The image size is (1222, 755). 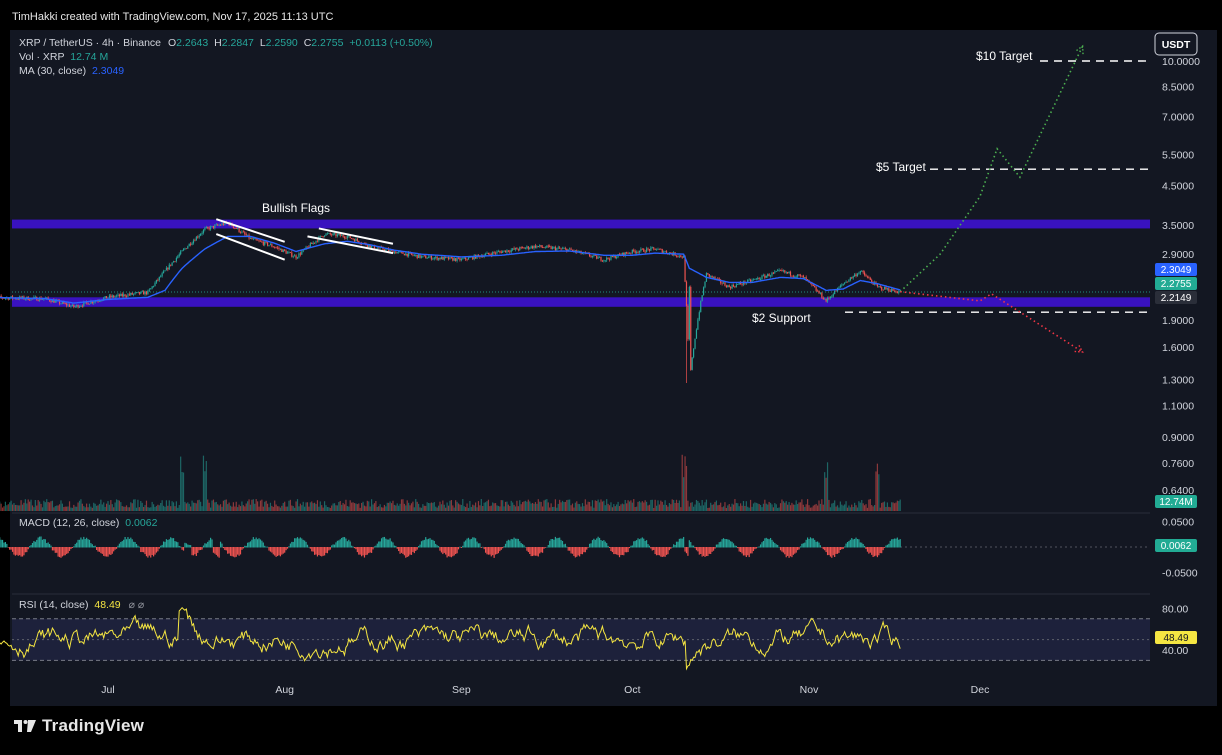 I want to click on legend-low-label: L, so click(x=263, y=43).